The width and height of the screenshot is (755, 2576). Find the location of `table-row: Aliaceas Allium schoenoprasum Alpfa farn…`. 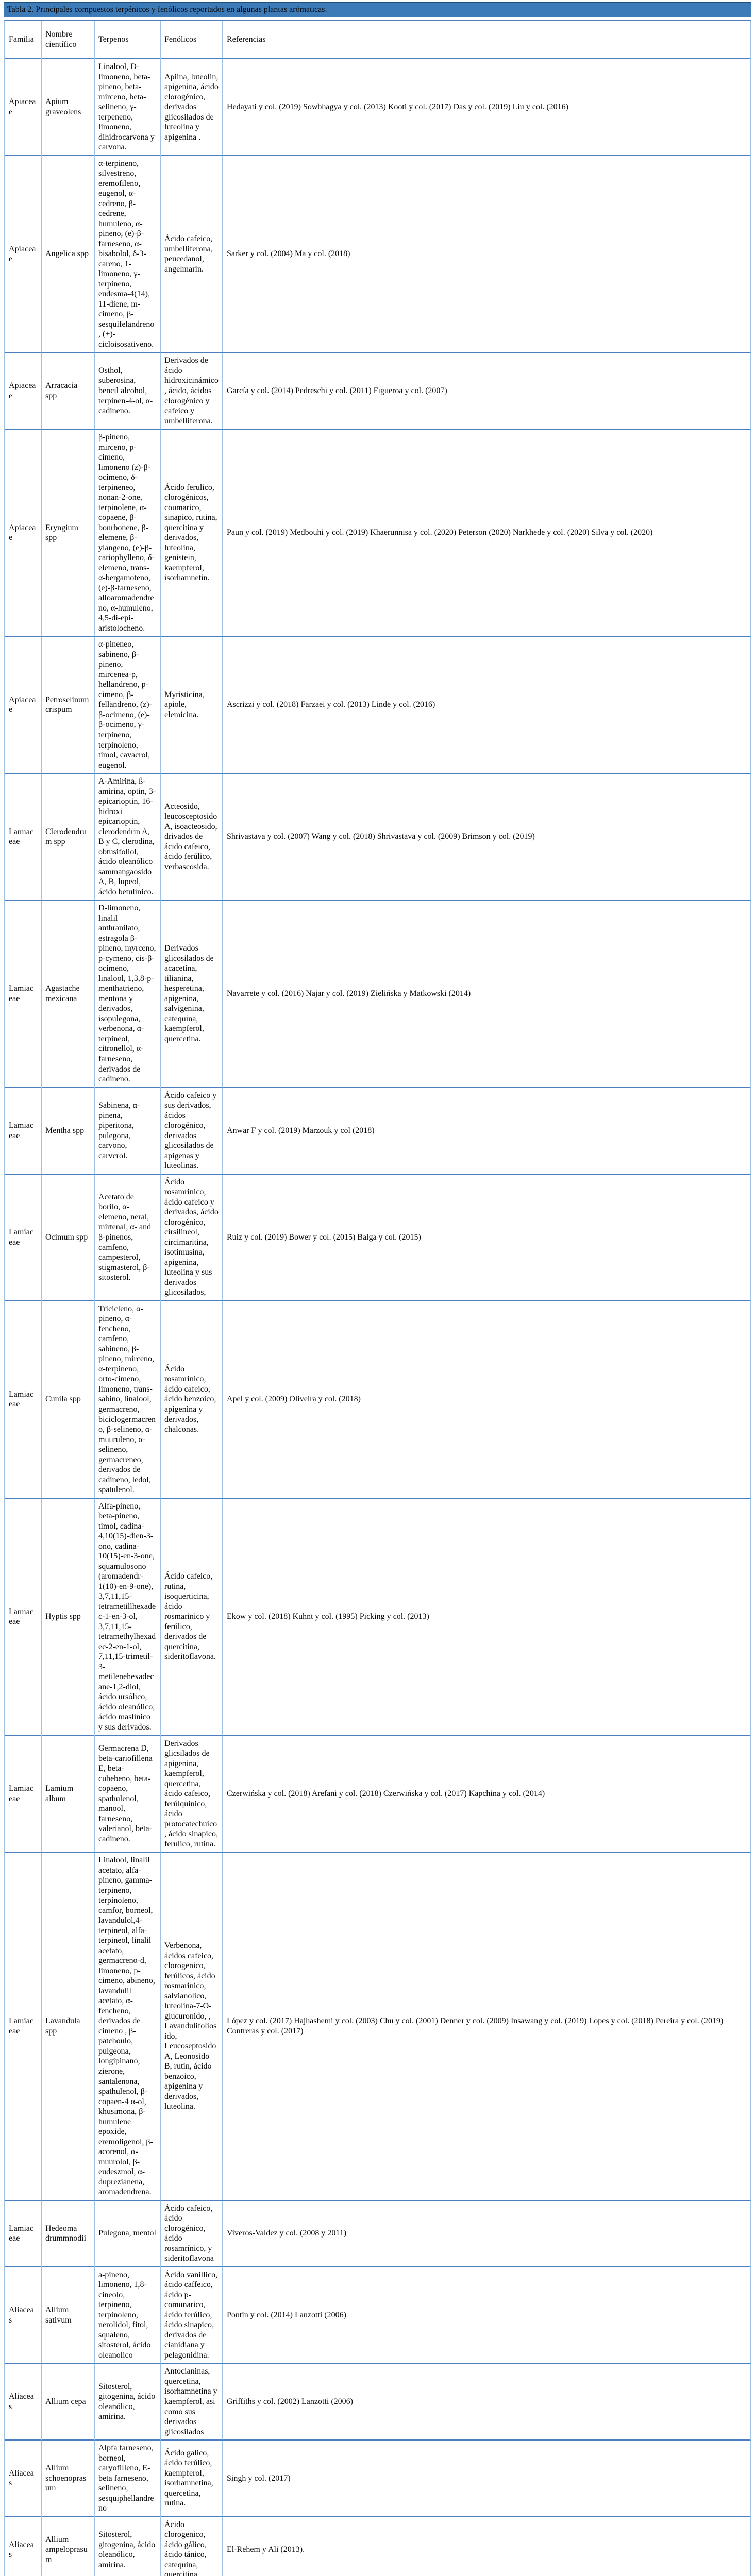

table-row: Aliaceas Allium schoenoprasum Alpfa farn… is located at coordinates (378, 2479).